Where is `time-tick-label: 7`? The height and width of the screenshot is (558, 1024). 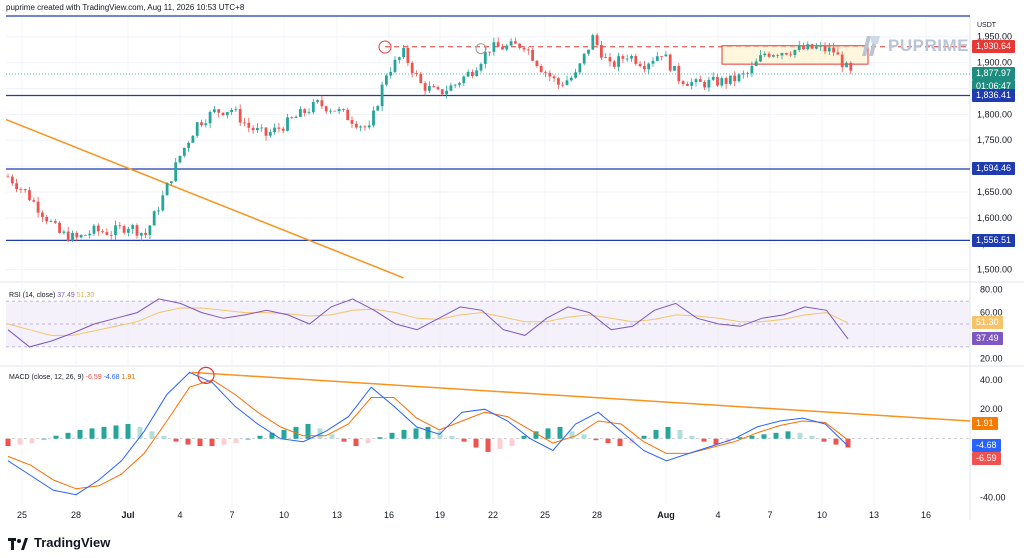 time-tick-label: 7 is located at coordinates (769, 515).